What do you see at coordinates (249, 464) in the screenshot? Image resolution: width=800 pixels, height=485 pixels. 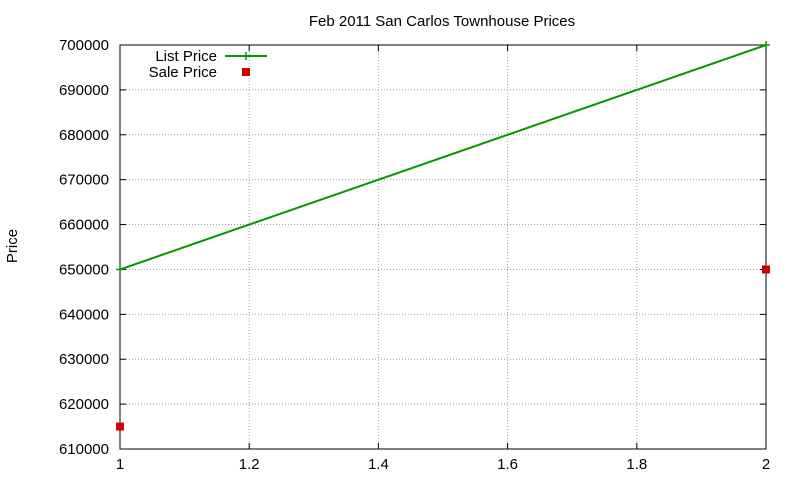 I see `x-tick-label: 1.2` at bounding box center [249, 464].